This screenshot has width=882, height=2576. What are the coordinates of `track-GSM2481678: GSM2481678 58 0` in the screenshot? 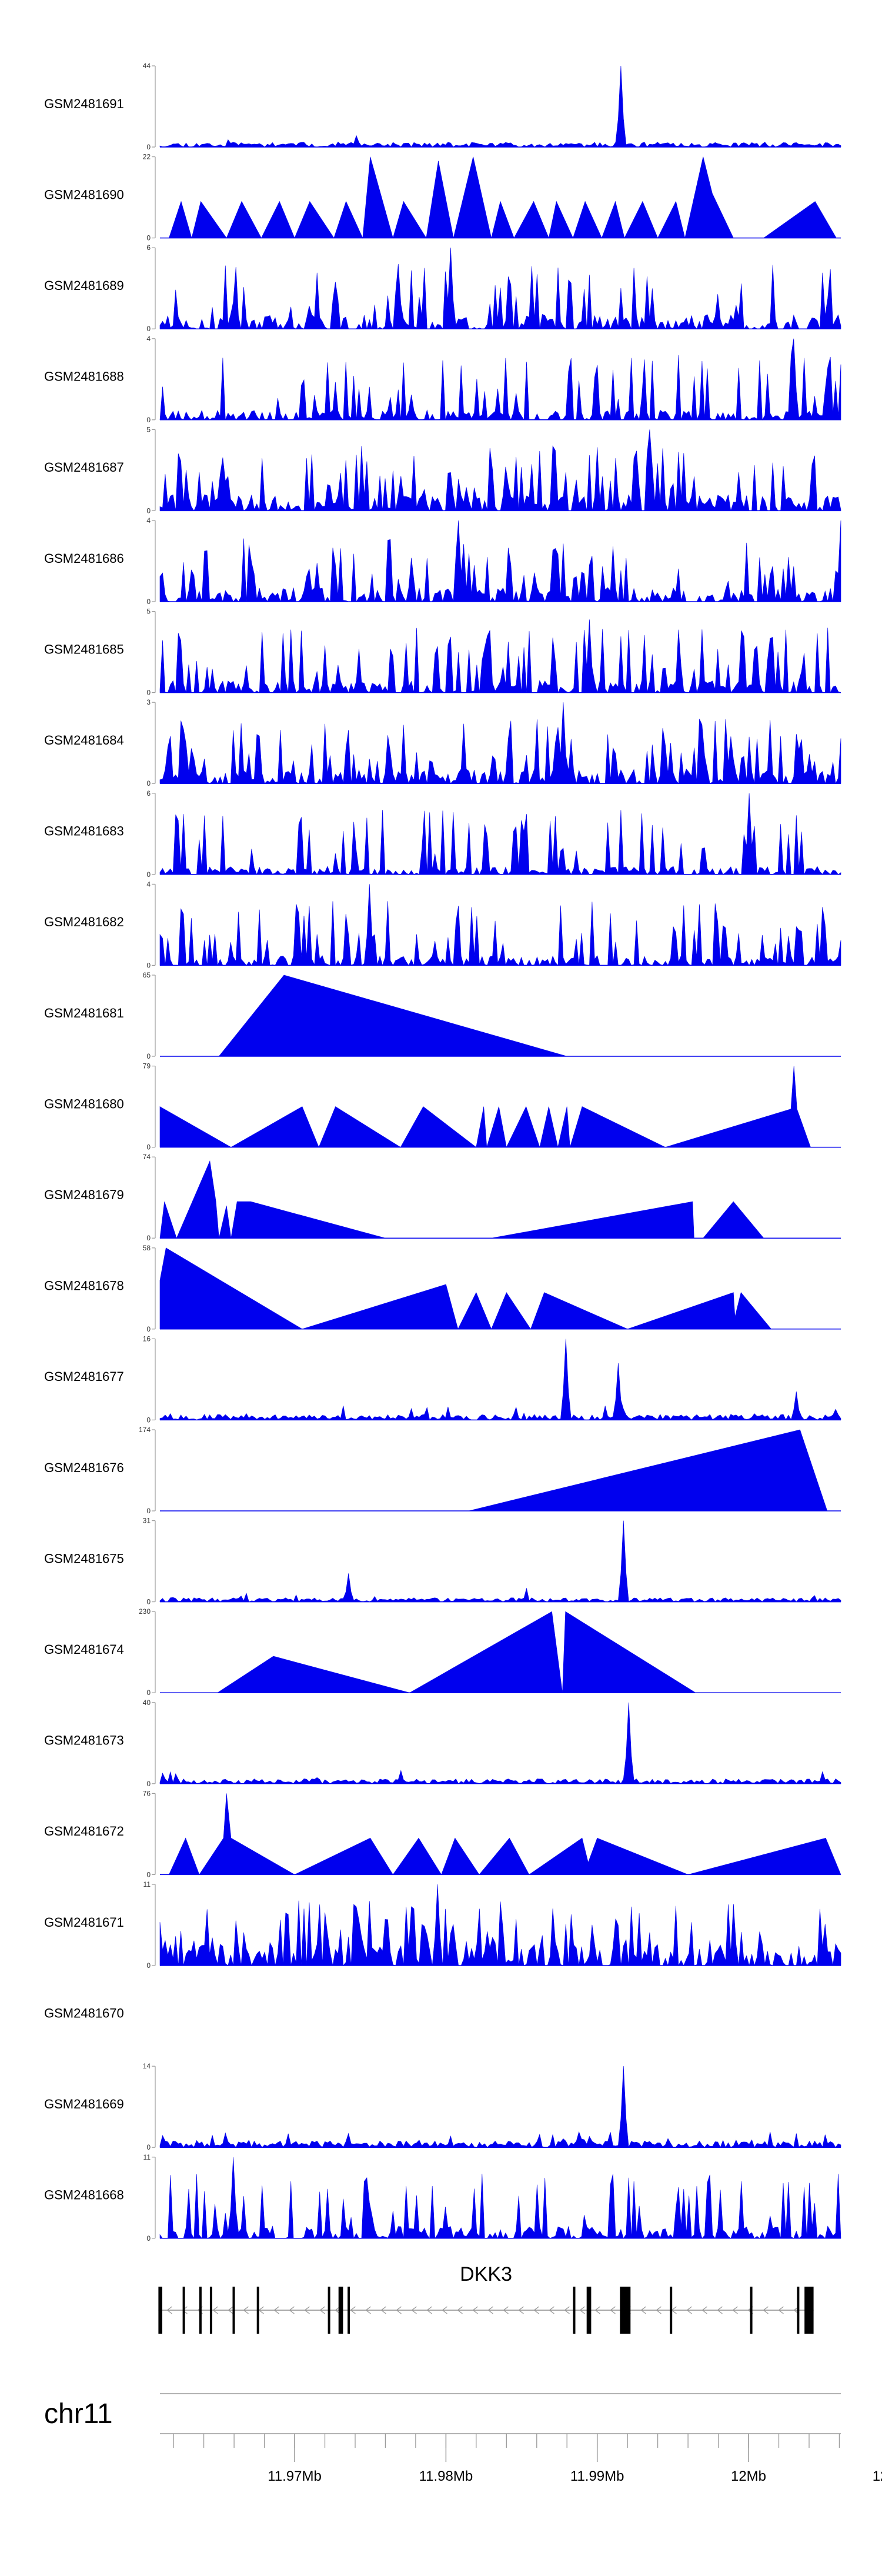 It's located at (442, 1288).